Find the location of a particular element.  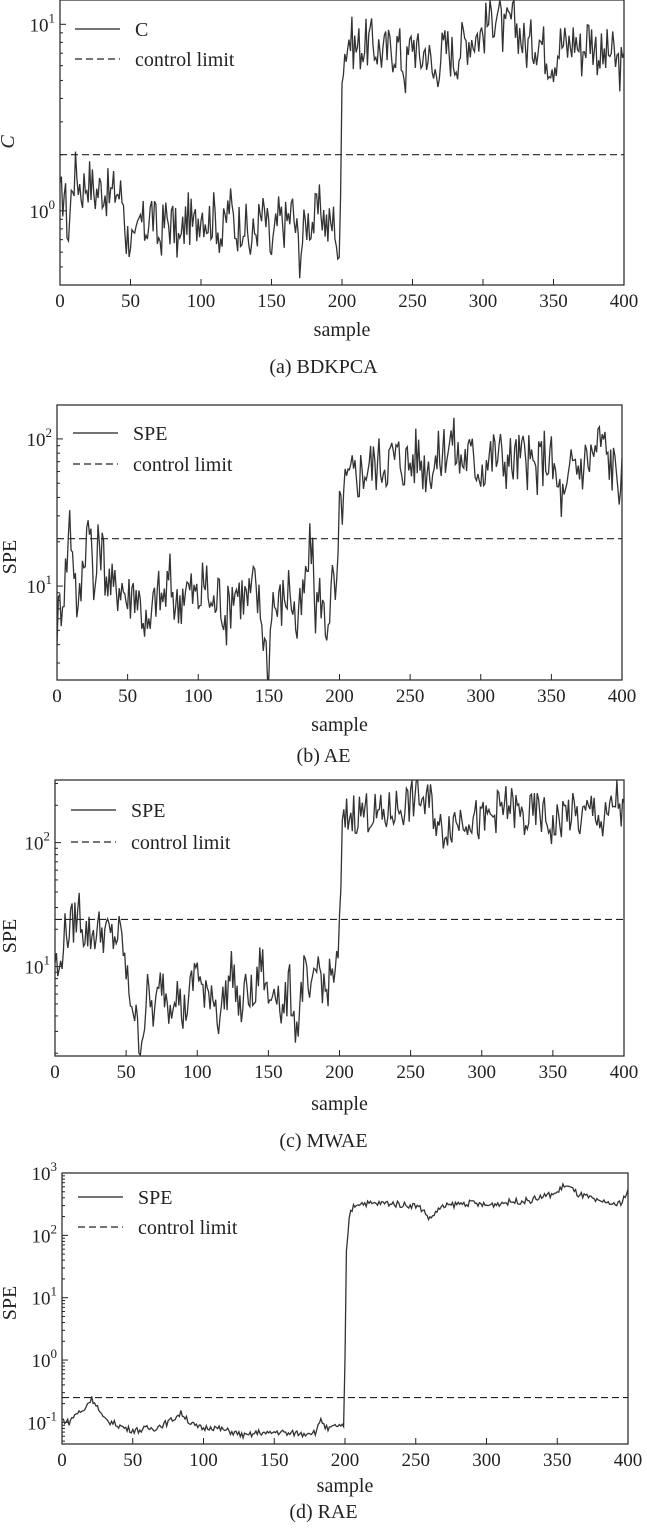

chart-b-caption: (b) AE is located at coordinates (323, 756).